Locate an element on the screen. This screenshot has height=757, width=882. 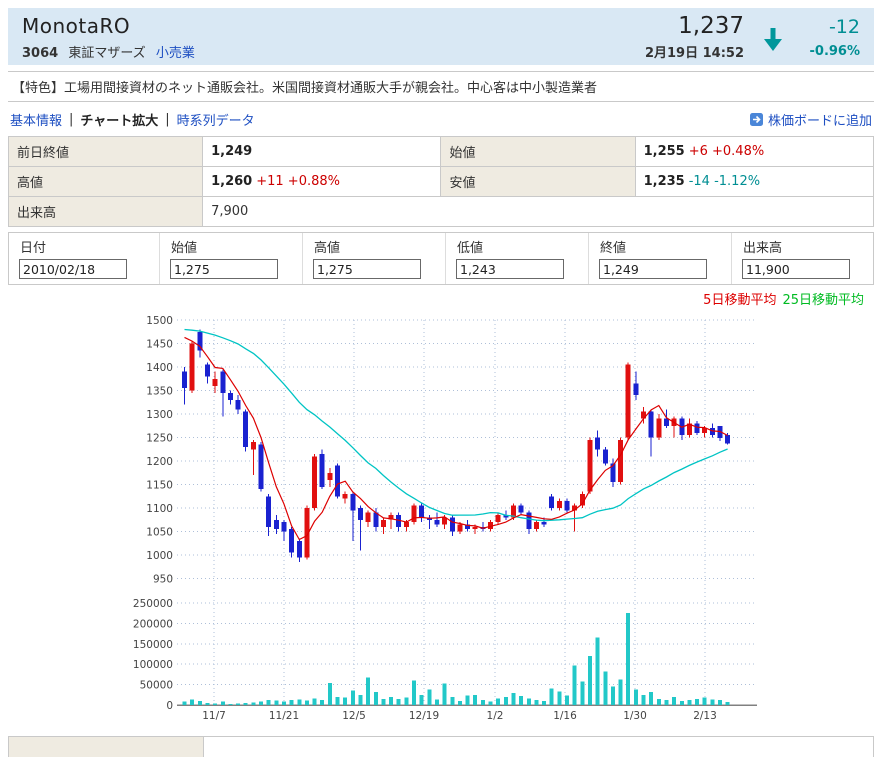
prev-close-label: 前日終値 is located at coordinates (105, 151).